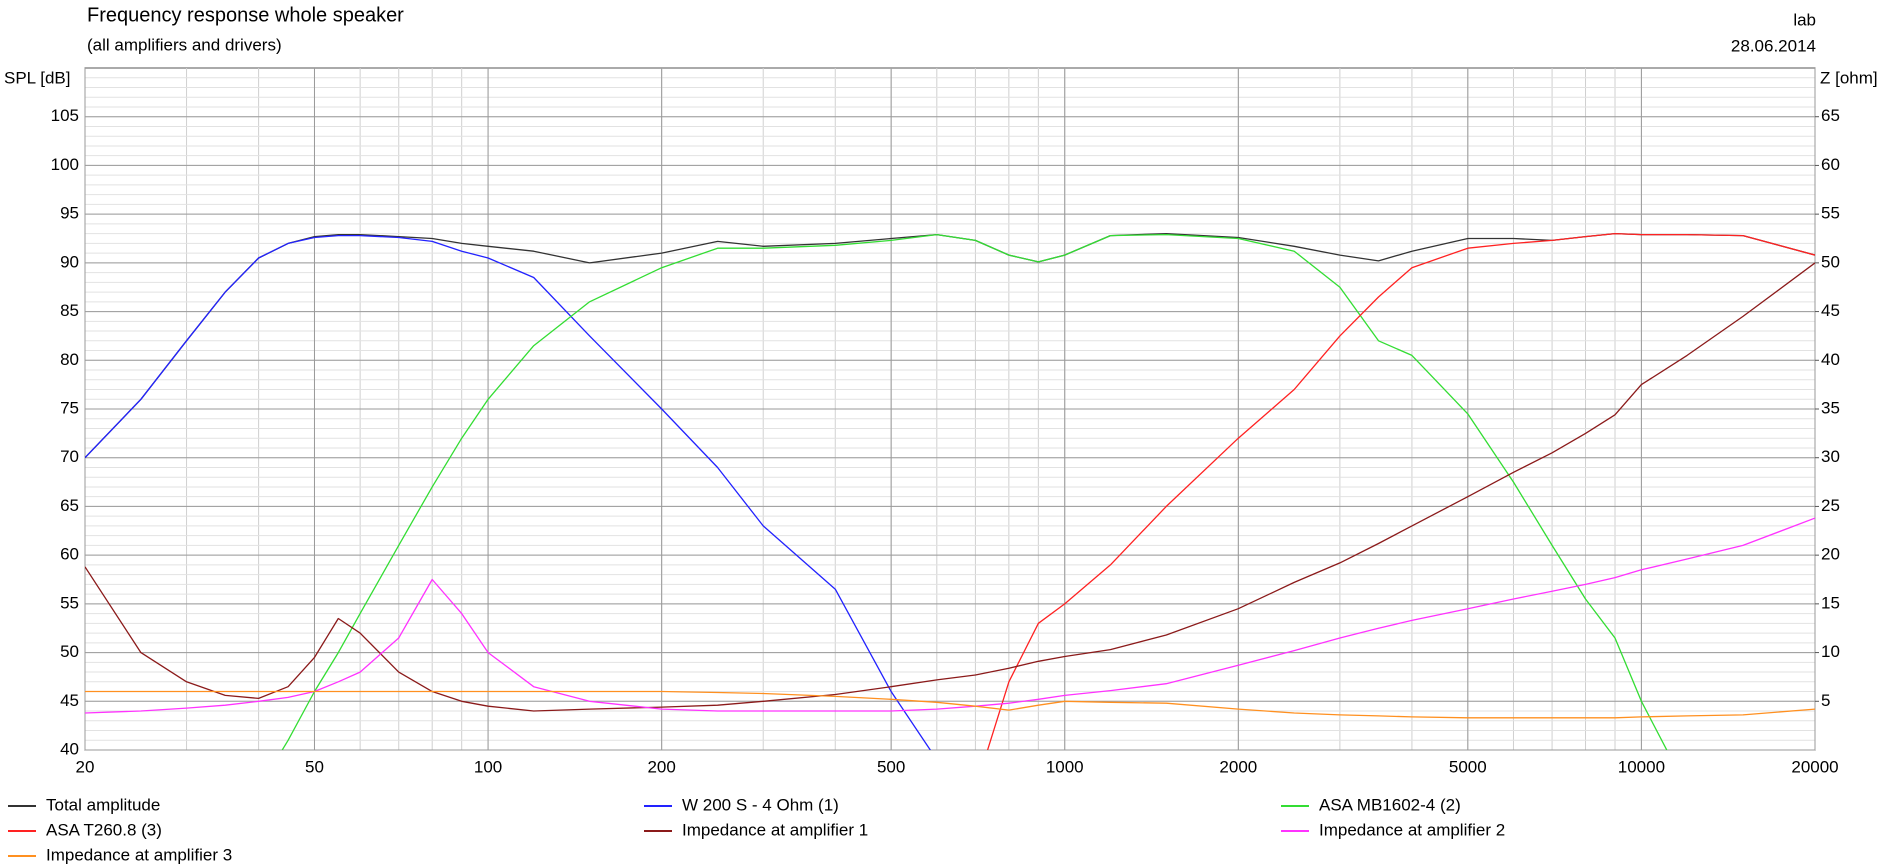 The height and width of the screenshot is (865, 1887). What do you see at coordinates (1773, 45) in the screenshot?
I see `annotation: 28.06.2014` at bounding box center [1773, 45].